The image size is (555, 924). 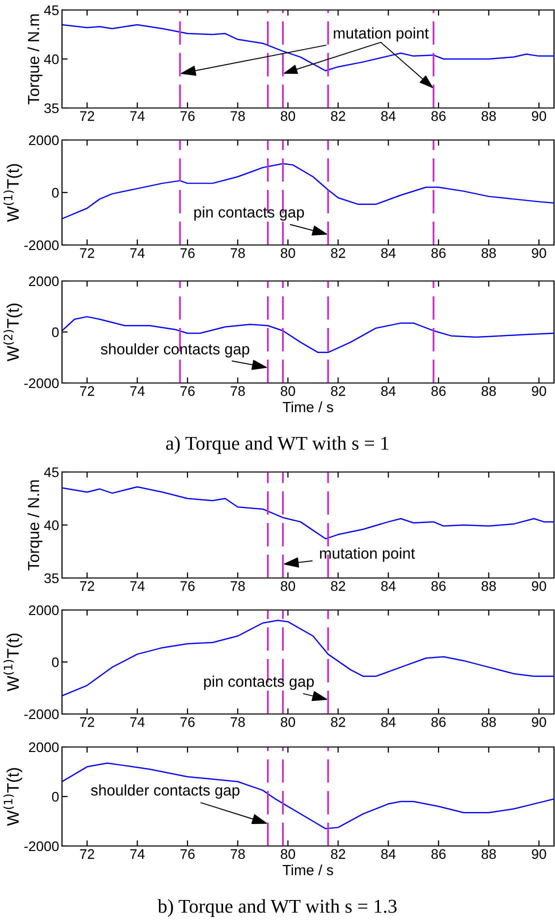 What do you see at coordinates (277, 908) in the screenshot?
I see `text: b) Torque and WT with s = 1.3` at bounding box center [277, 908].